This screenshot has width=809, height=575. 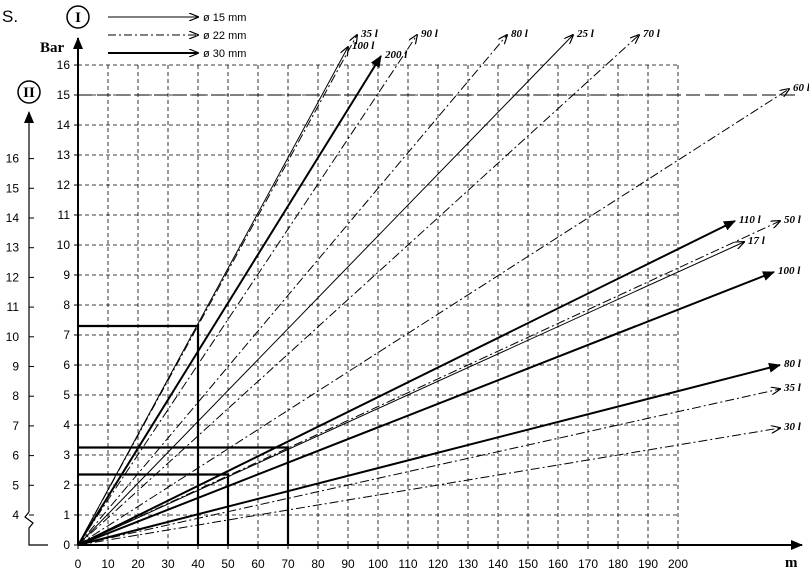 I want to click on x-tick-label-170: 170, so click(x=588, y=564).